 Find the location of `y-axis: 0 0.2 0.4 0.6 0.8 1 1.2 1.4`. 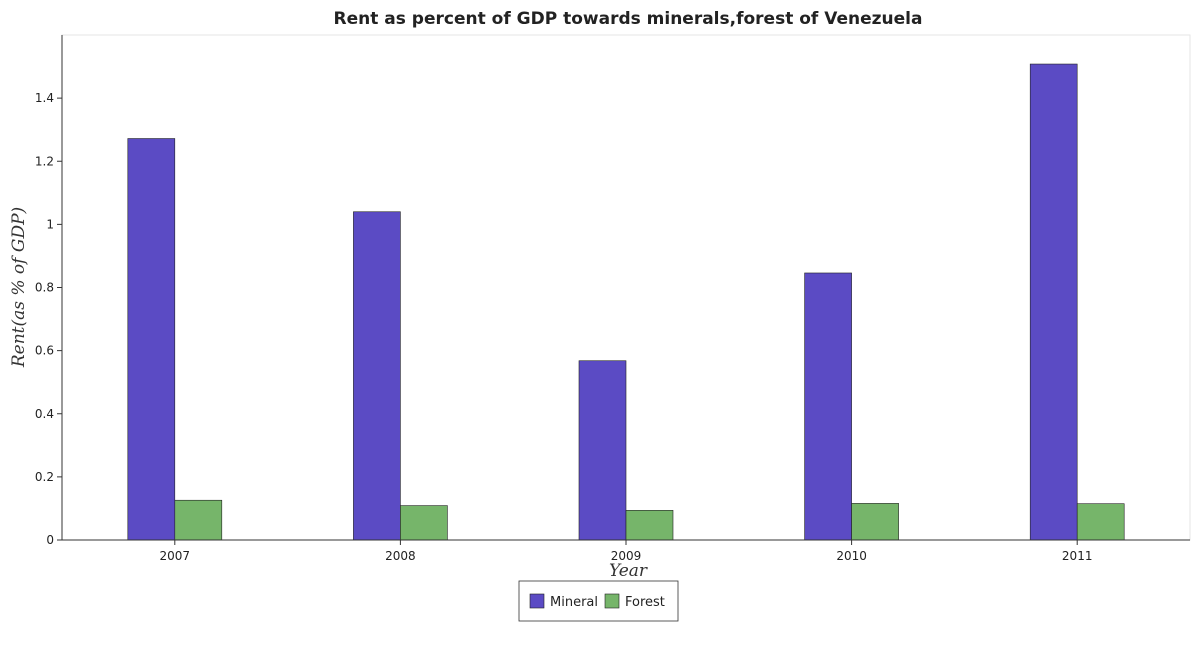

y-axis: 0 0.2 0.4 0.6 0.8 1 1.2 1.4 is located at coordinates (49, 291).